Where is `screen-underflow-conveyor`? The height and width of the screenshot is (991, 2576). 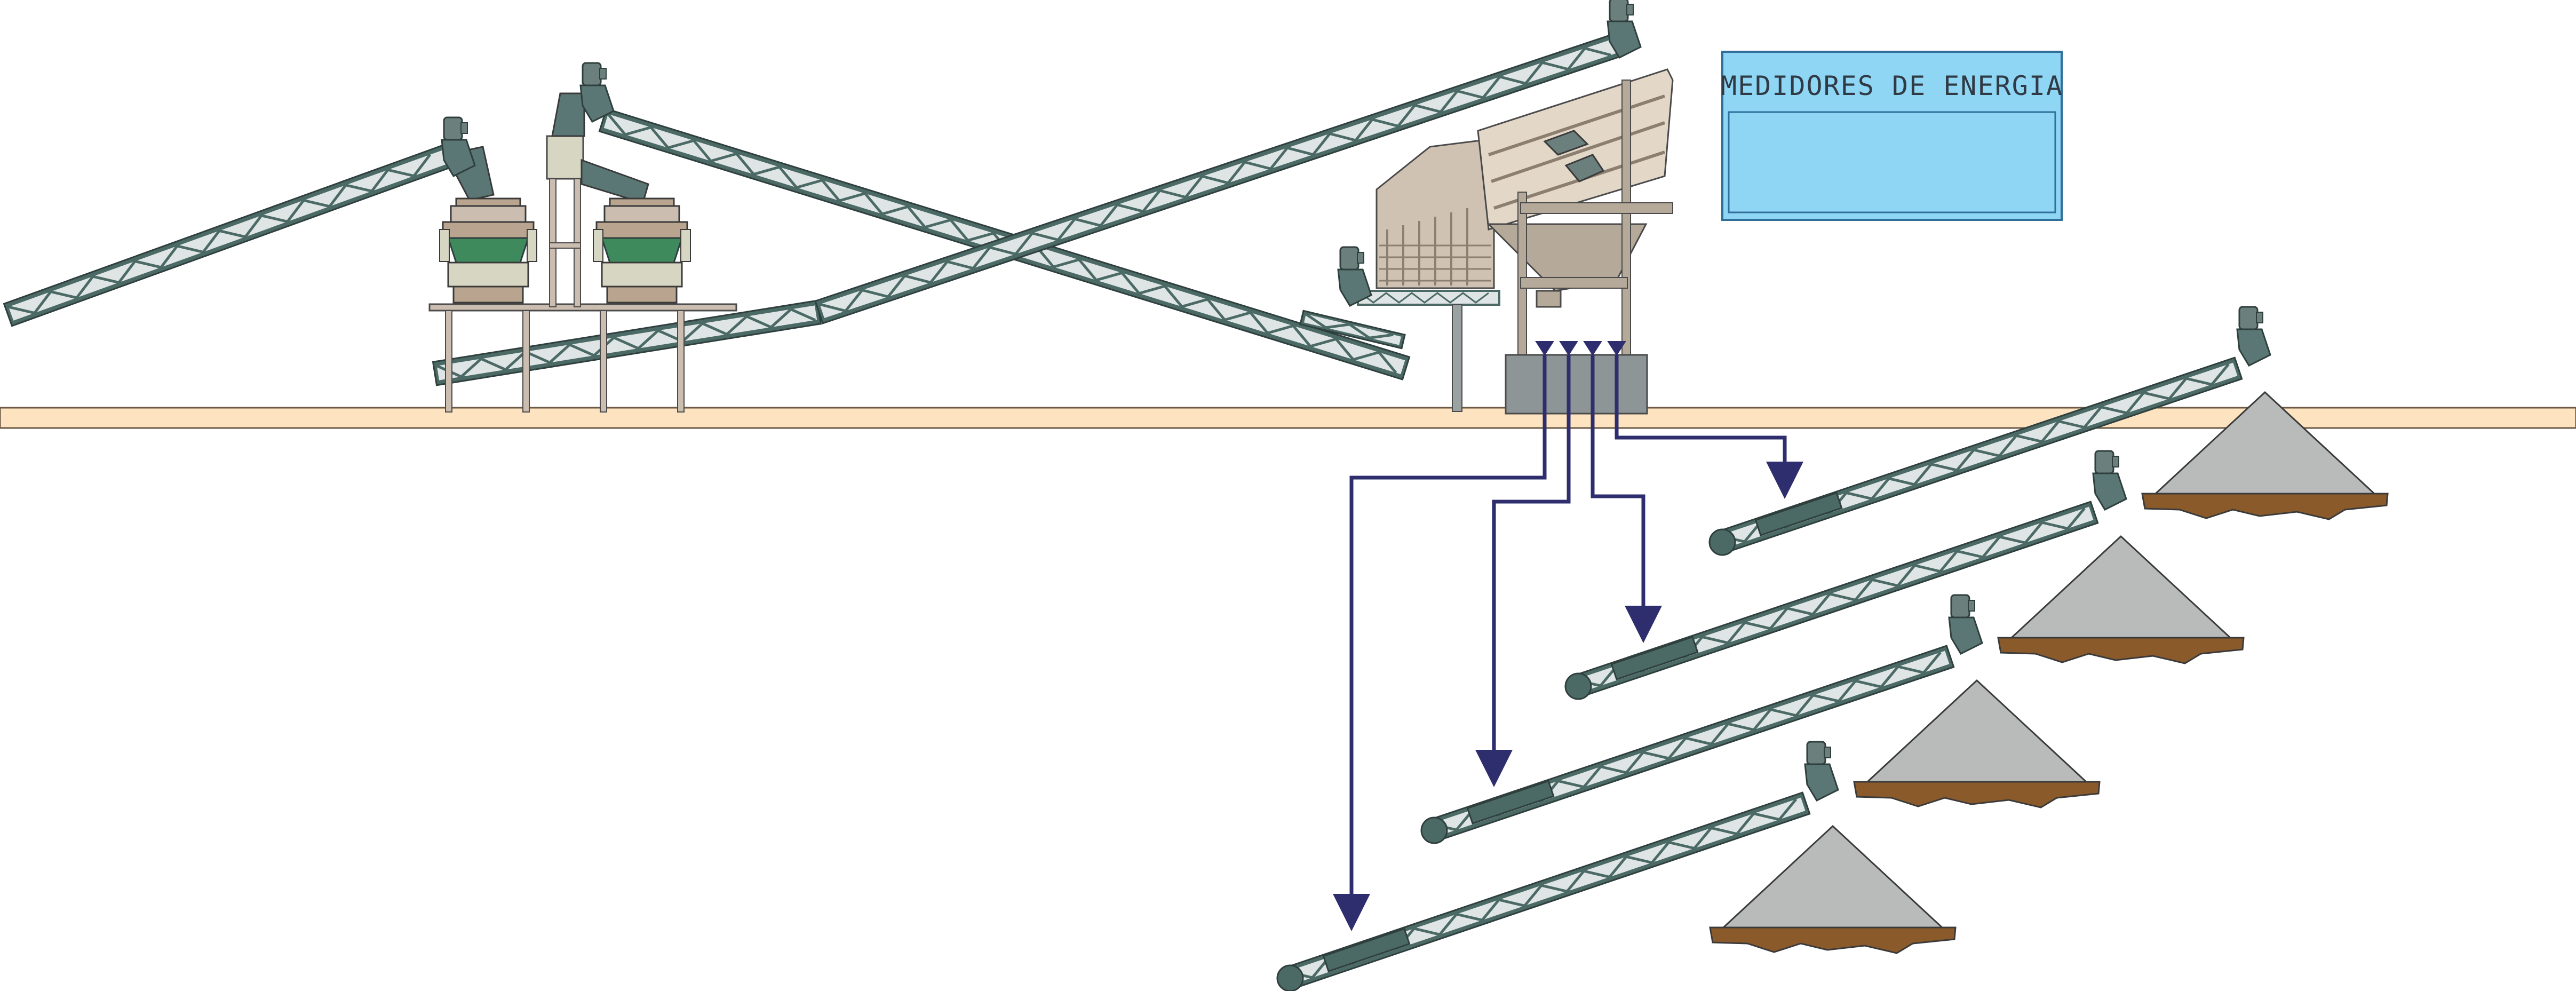
screen-underflow-conveyor is located at coordinates (1352, 330).